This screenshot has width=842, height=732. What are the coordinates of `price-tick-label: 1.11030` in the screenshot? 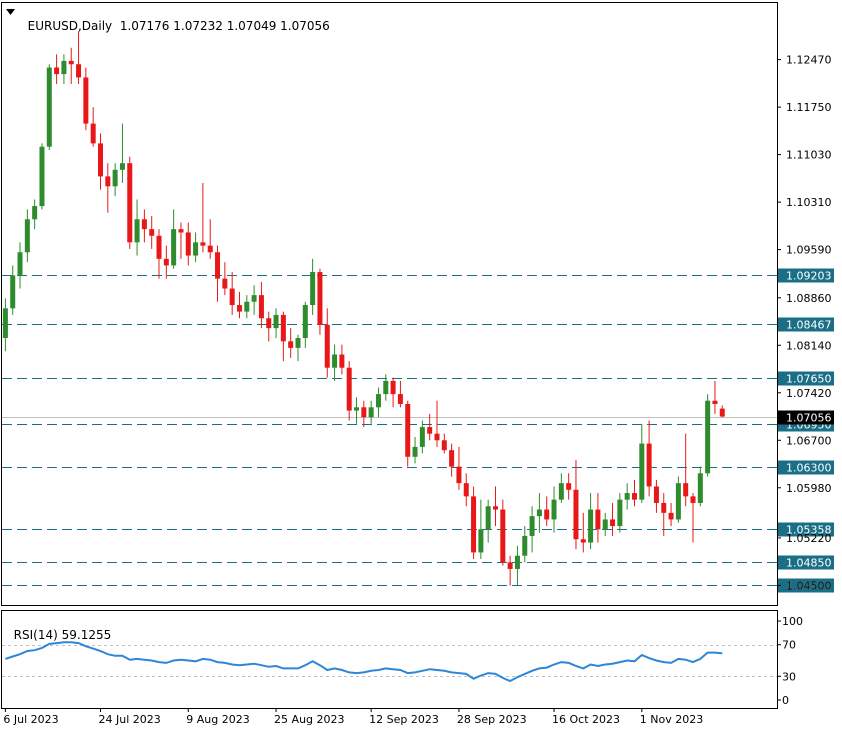 It's located at (809, 155).